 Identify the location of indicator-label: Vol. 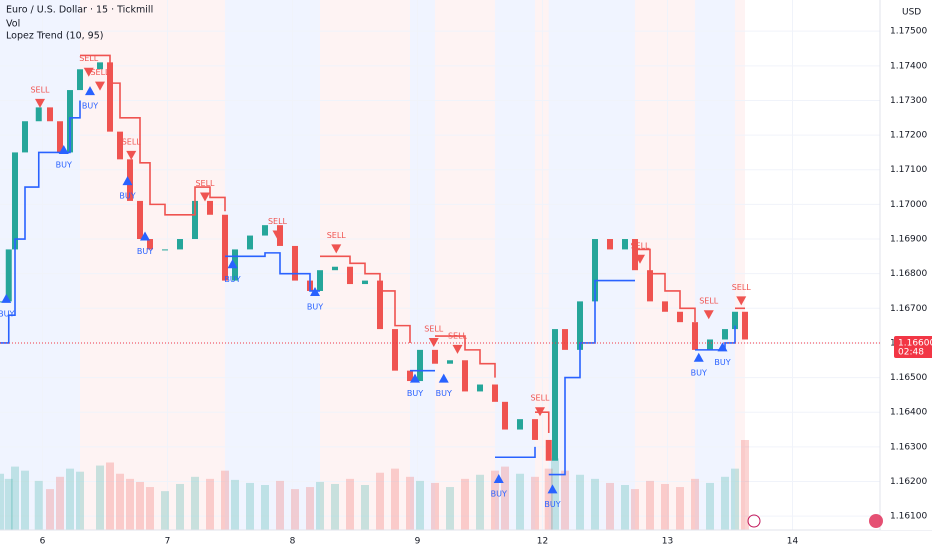
(13, 24).